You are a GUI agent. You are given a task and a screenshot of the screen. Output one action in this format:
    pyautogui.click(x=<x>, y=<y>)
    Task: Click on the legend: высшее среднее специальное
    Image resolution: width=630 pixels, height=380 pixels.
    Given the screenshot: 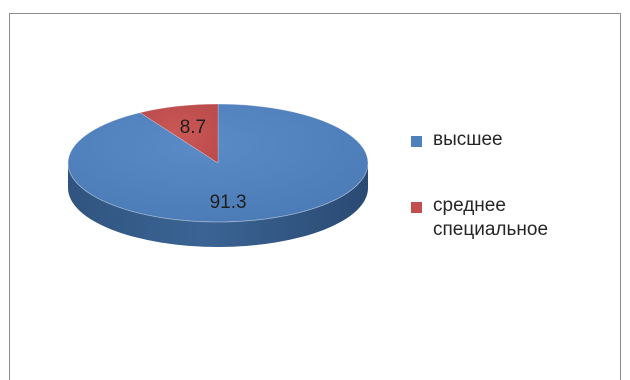 What is the action you would take?
    pyautogui.click(x=511, y=185)
    